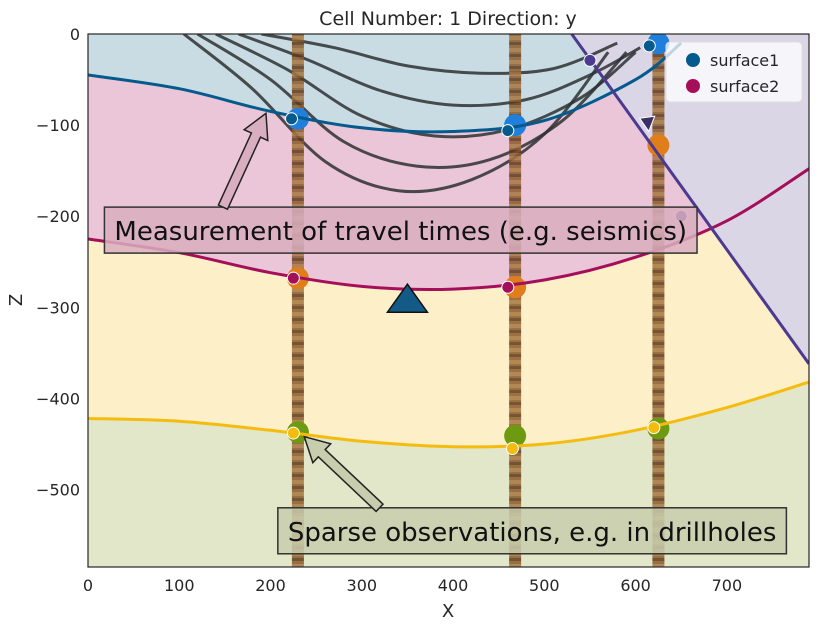  Describe the element at coordinates (16, 300) in the screenshot. I see `y-axis-label: Z` at that location.